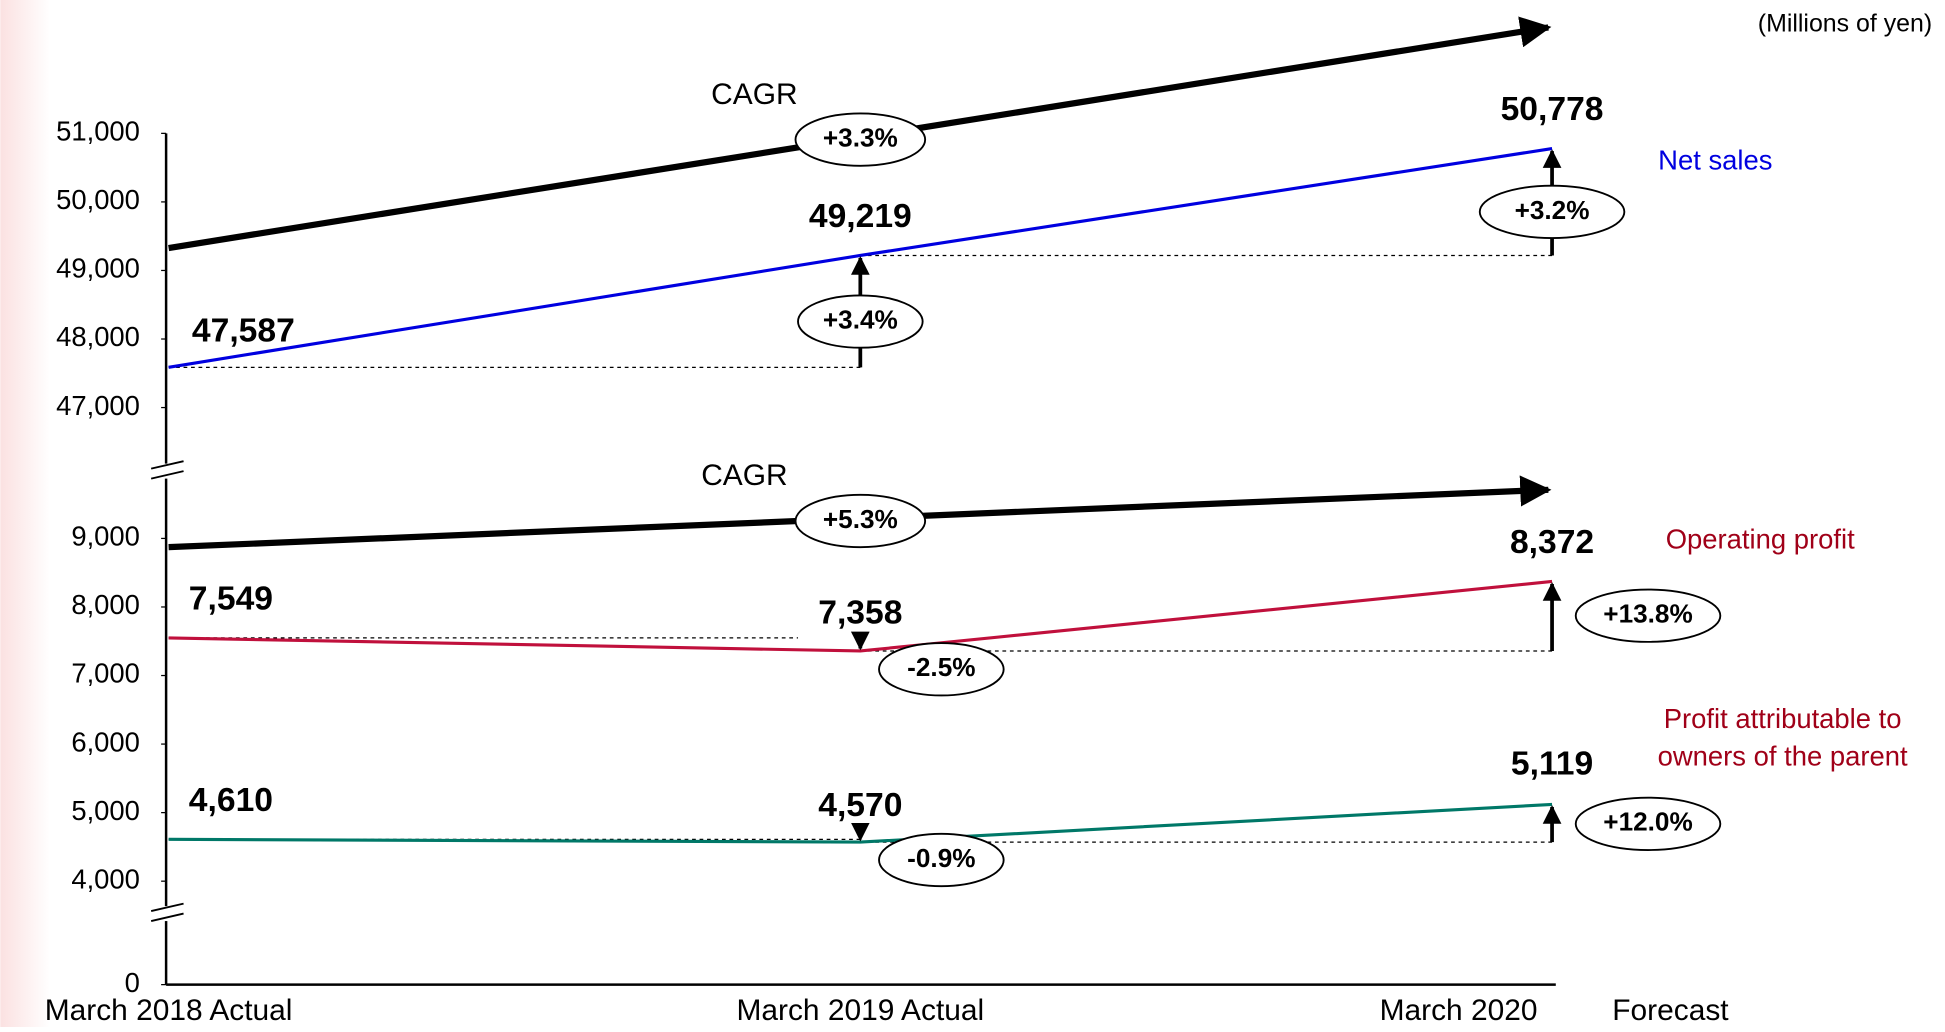 This screenshot has width=1945, height=1032. Describe the element at coordinates (1552, 542) in the screenshot. I see `value-label: 8,372` at that location.